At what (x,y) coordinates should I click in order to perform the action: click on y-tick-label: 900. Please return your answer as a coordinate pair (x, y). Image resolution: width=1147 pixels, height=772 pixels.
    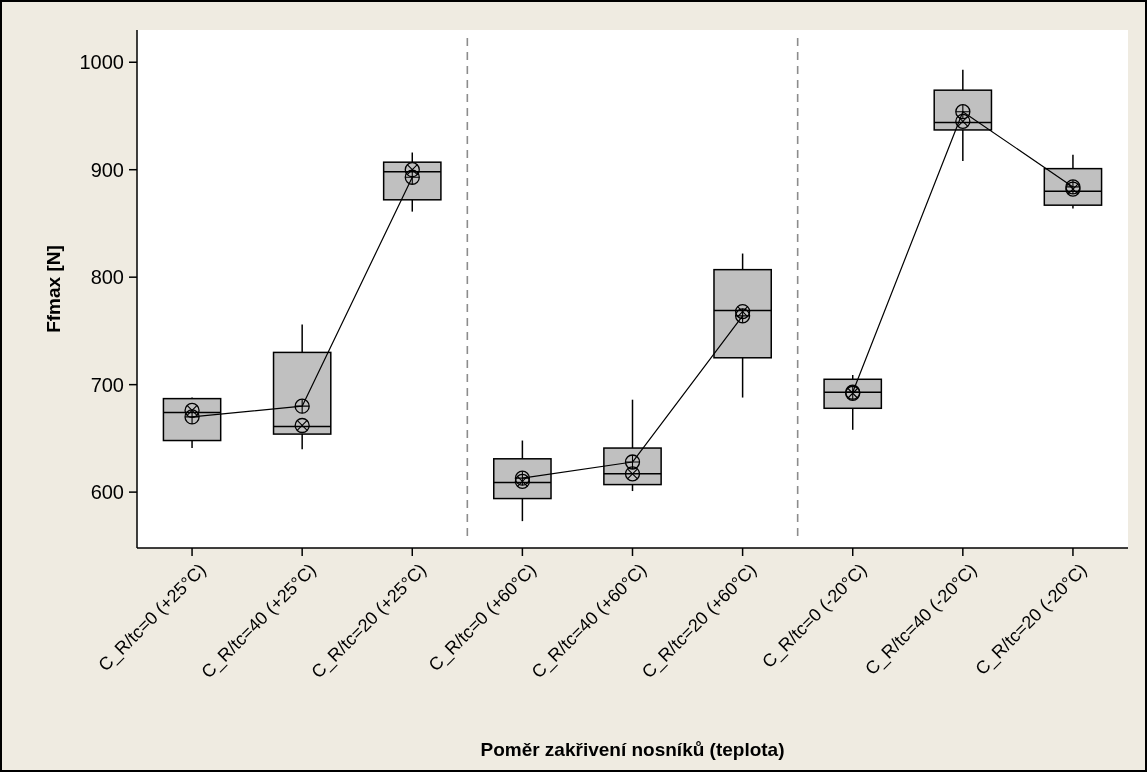
    Looking at the image, I should click on (107, 169).